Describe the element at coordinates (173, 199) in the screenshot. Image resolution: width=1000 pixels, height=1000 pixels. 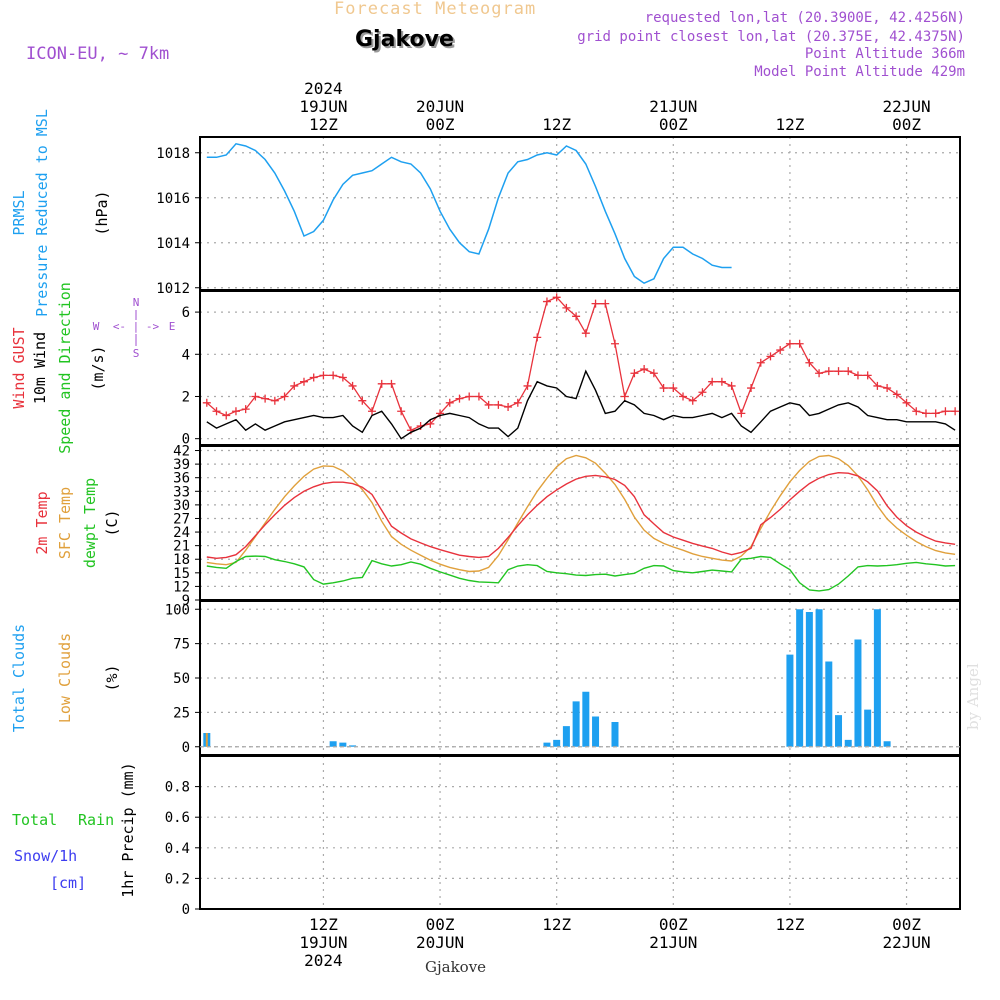
I see `ytick-label-pressure: 1016` at that location.